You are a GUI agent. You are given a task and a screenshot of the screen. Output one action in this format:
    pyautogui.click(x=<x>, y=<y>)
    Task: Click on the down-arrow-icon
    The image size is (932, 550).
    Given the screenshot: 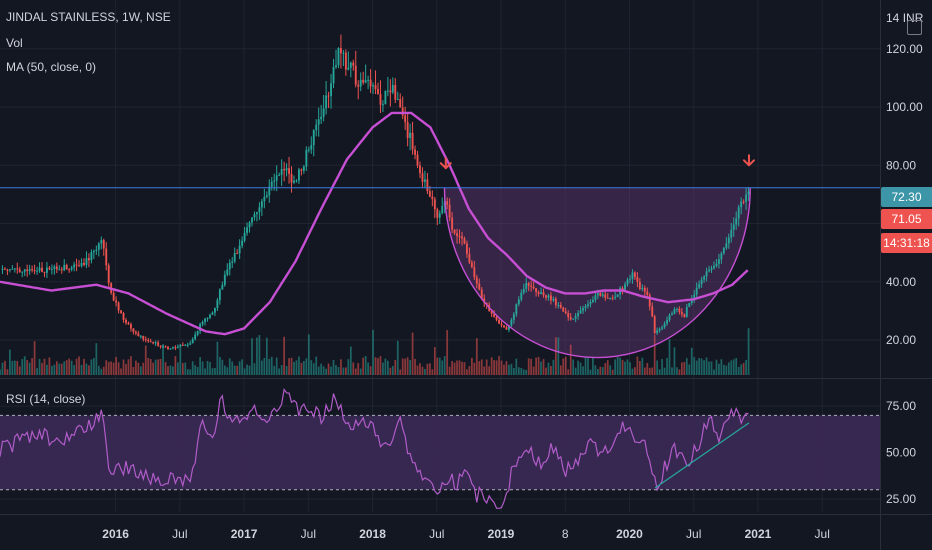 What is the action you would take?
    pyautogui.click(x=445, y=163)
    